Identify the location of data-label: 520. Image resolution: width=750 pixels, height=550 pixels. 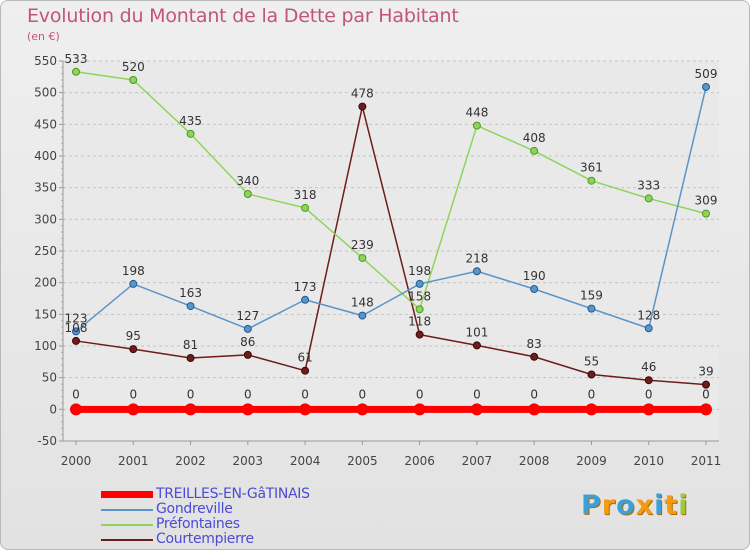
(133, 67).